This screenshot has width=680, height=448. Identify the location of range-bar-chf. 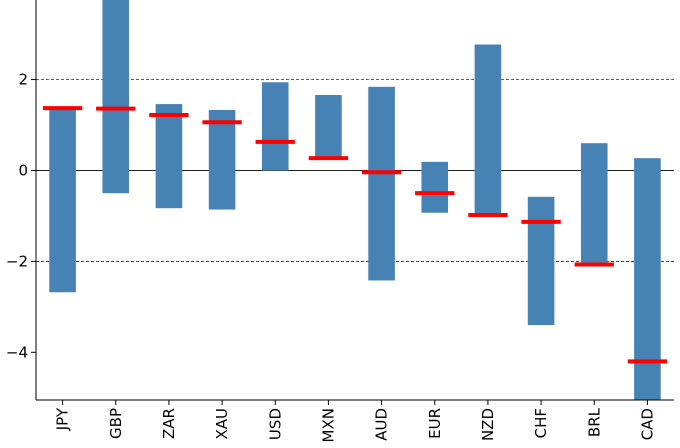
(541, 260).